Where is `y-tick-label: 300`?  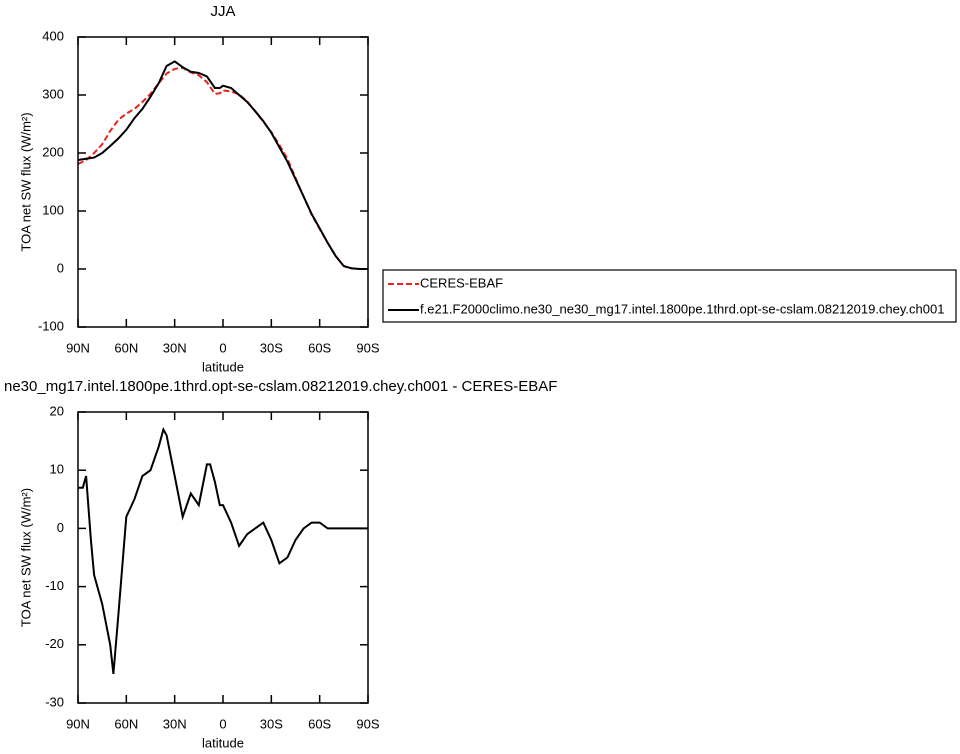 y-tick-label: 300 is located at coordinates (53, 93).